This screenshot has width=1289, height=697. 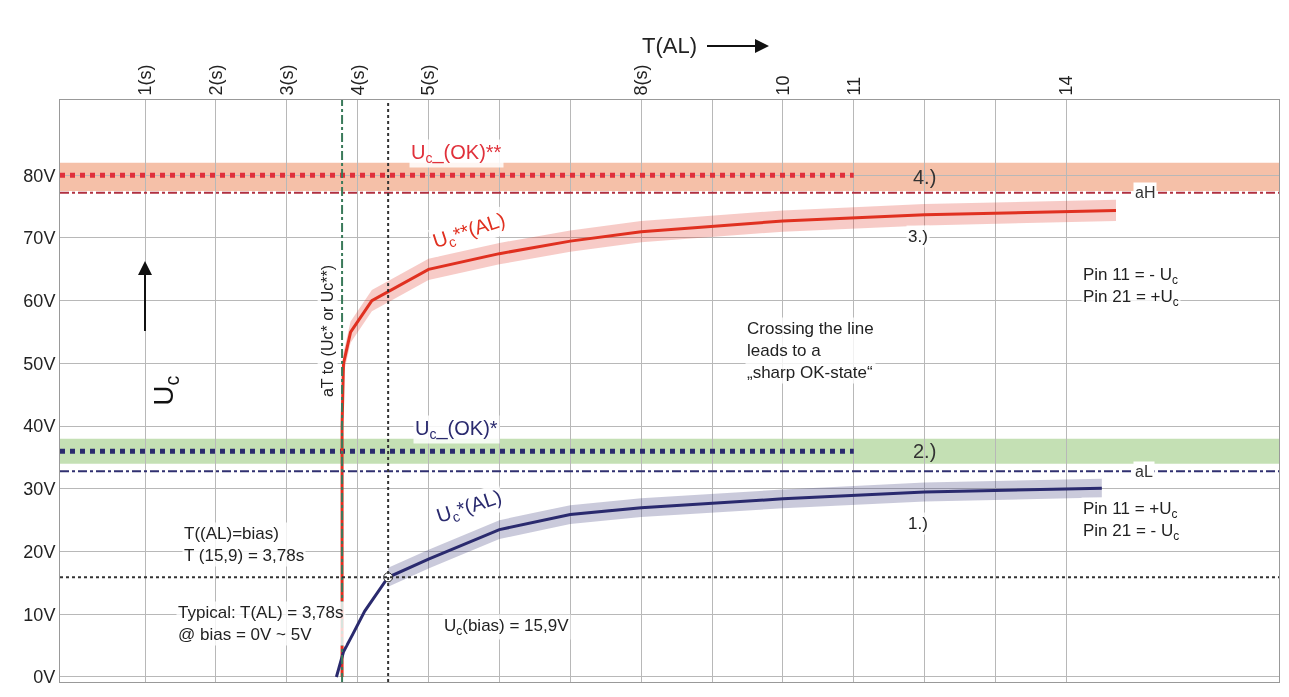 What do you see at coordinates (215, 80) in the screenshot?
I see `x-tick-label: 2(s)` at bounding box center [215, 80].